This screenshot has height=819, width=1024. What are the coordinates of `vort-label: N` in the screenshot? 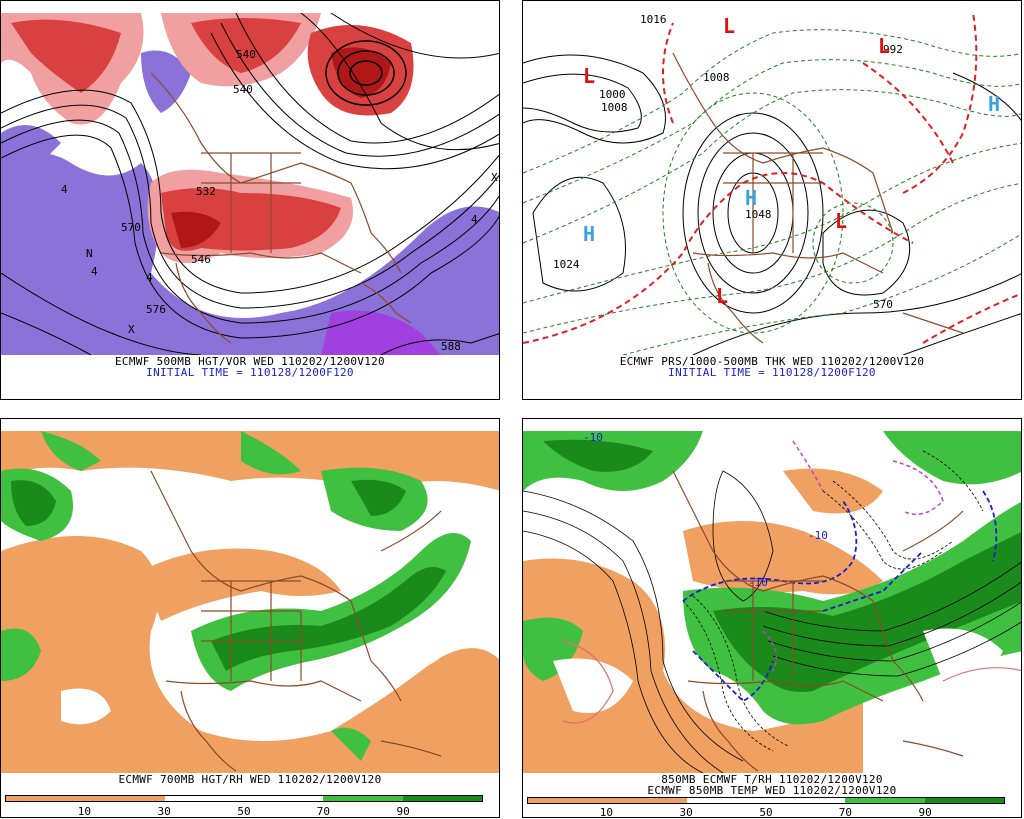 It's located at (89, 253).